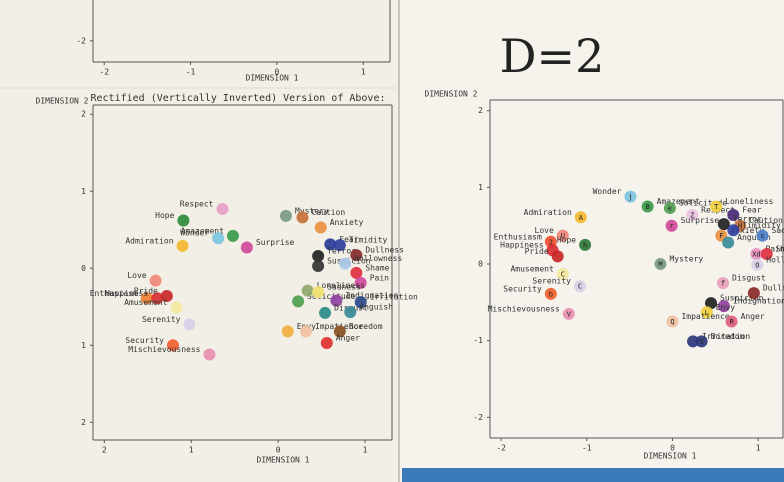 Image resolution: width=784 pixels, height=482 pixels. I want to click on point-label: Dullness, so click(384, 250).